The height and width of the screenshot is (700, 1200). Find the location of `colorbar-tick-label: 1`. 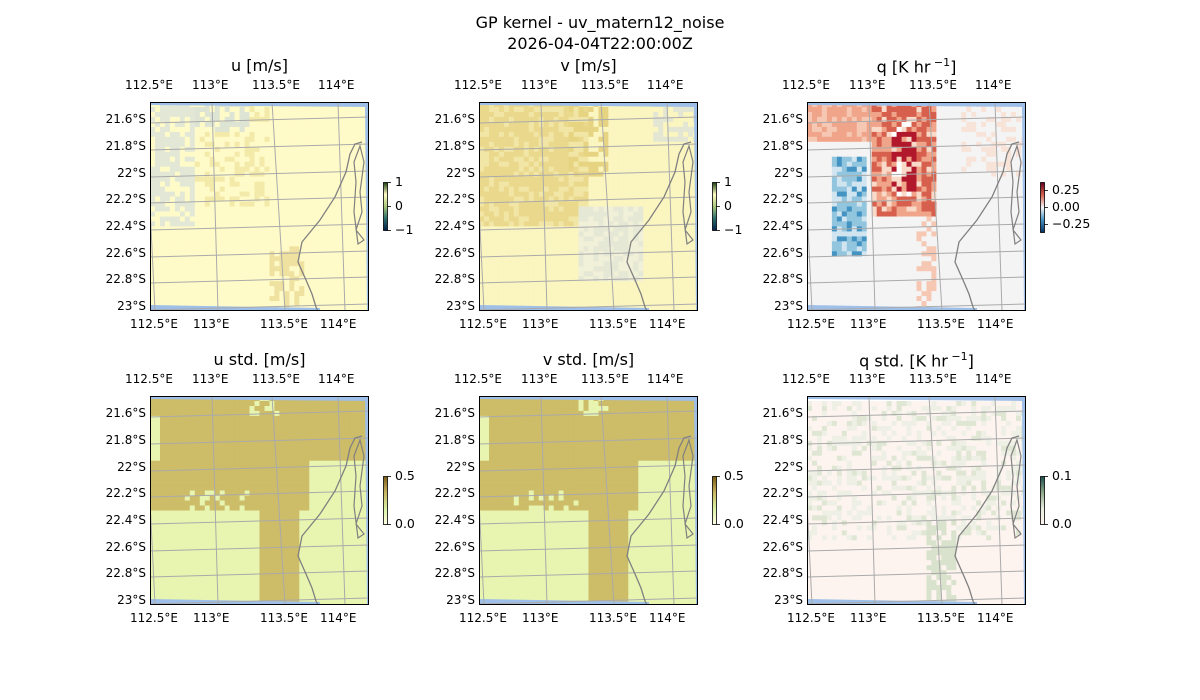

colorbar-tick-label: 1 is located at coordinates (399, 181).